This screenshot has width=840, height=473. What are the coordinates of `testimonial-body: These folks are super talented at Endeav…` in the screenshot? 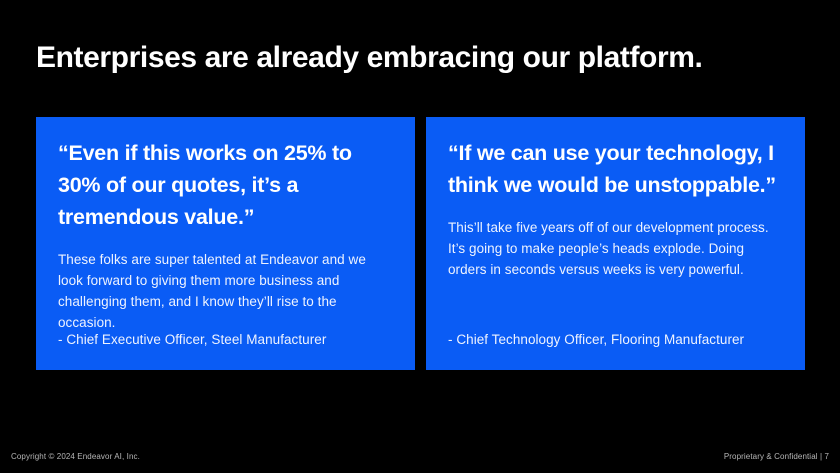 It's located at (212, 291).